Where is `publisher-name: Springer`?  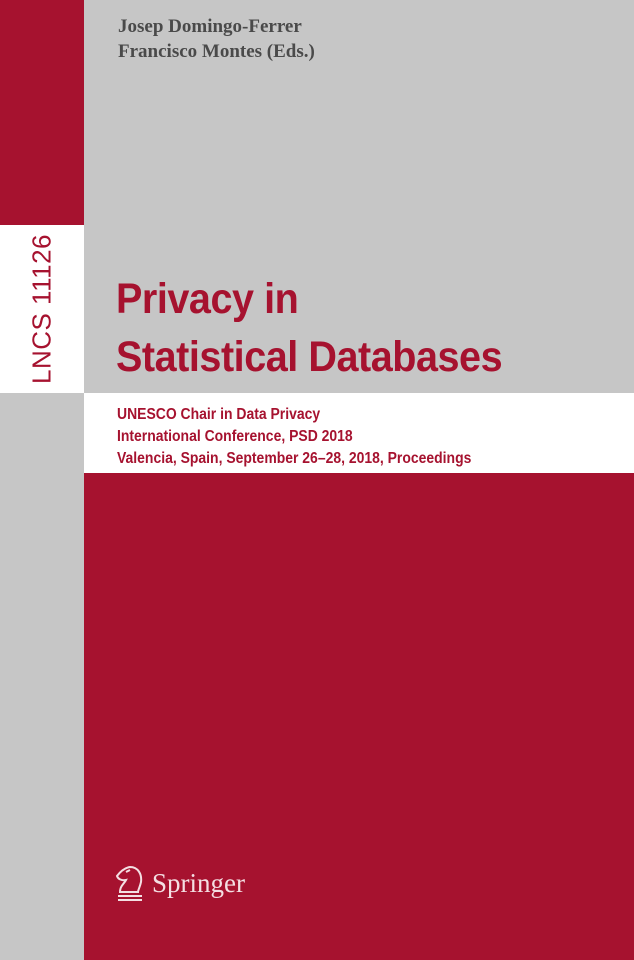 publisher-name: Springer is located at coordinates (198, 882).